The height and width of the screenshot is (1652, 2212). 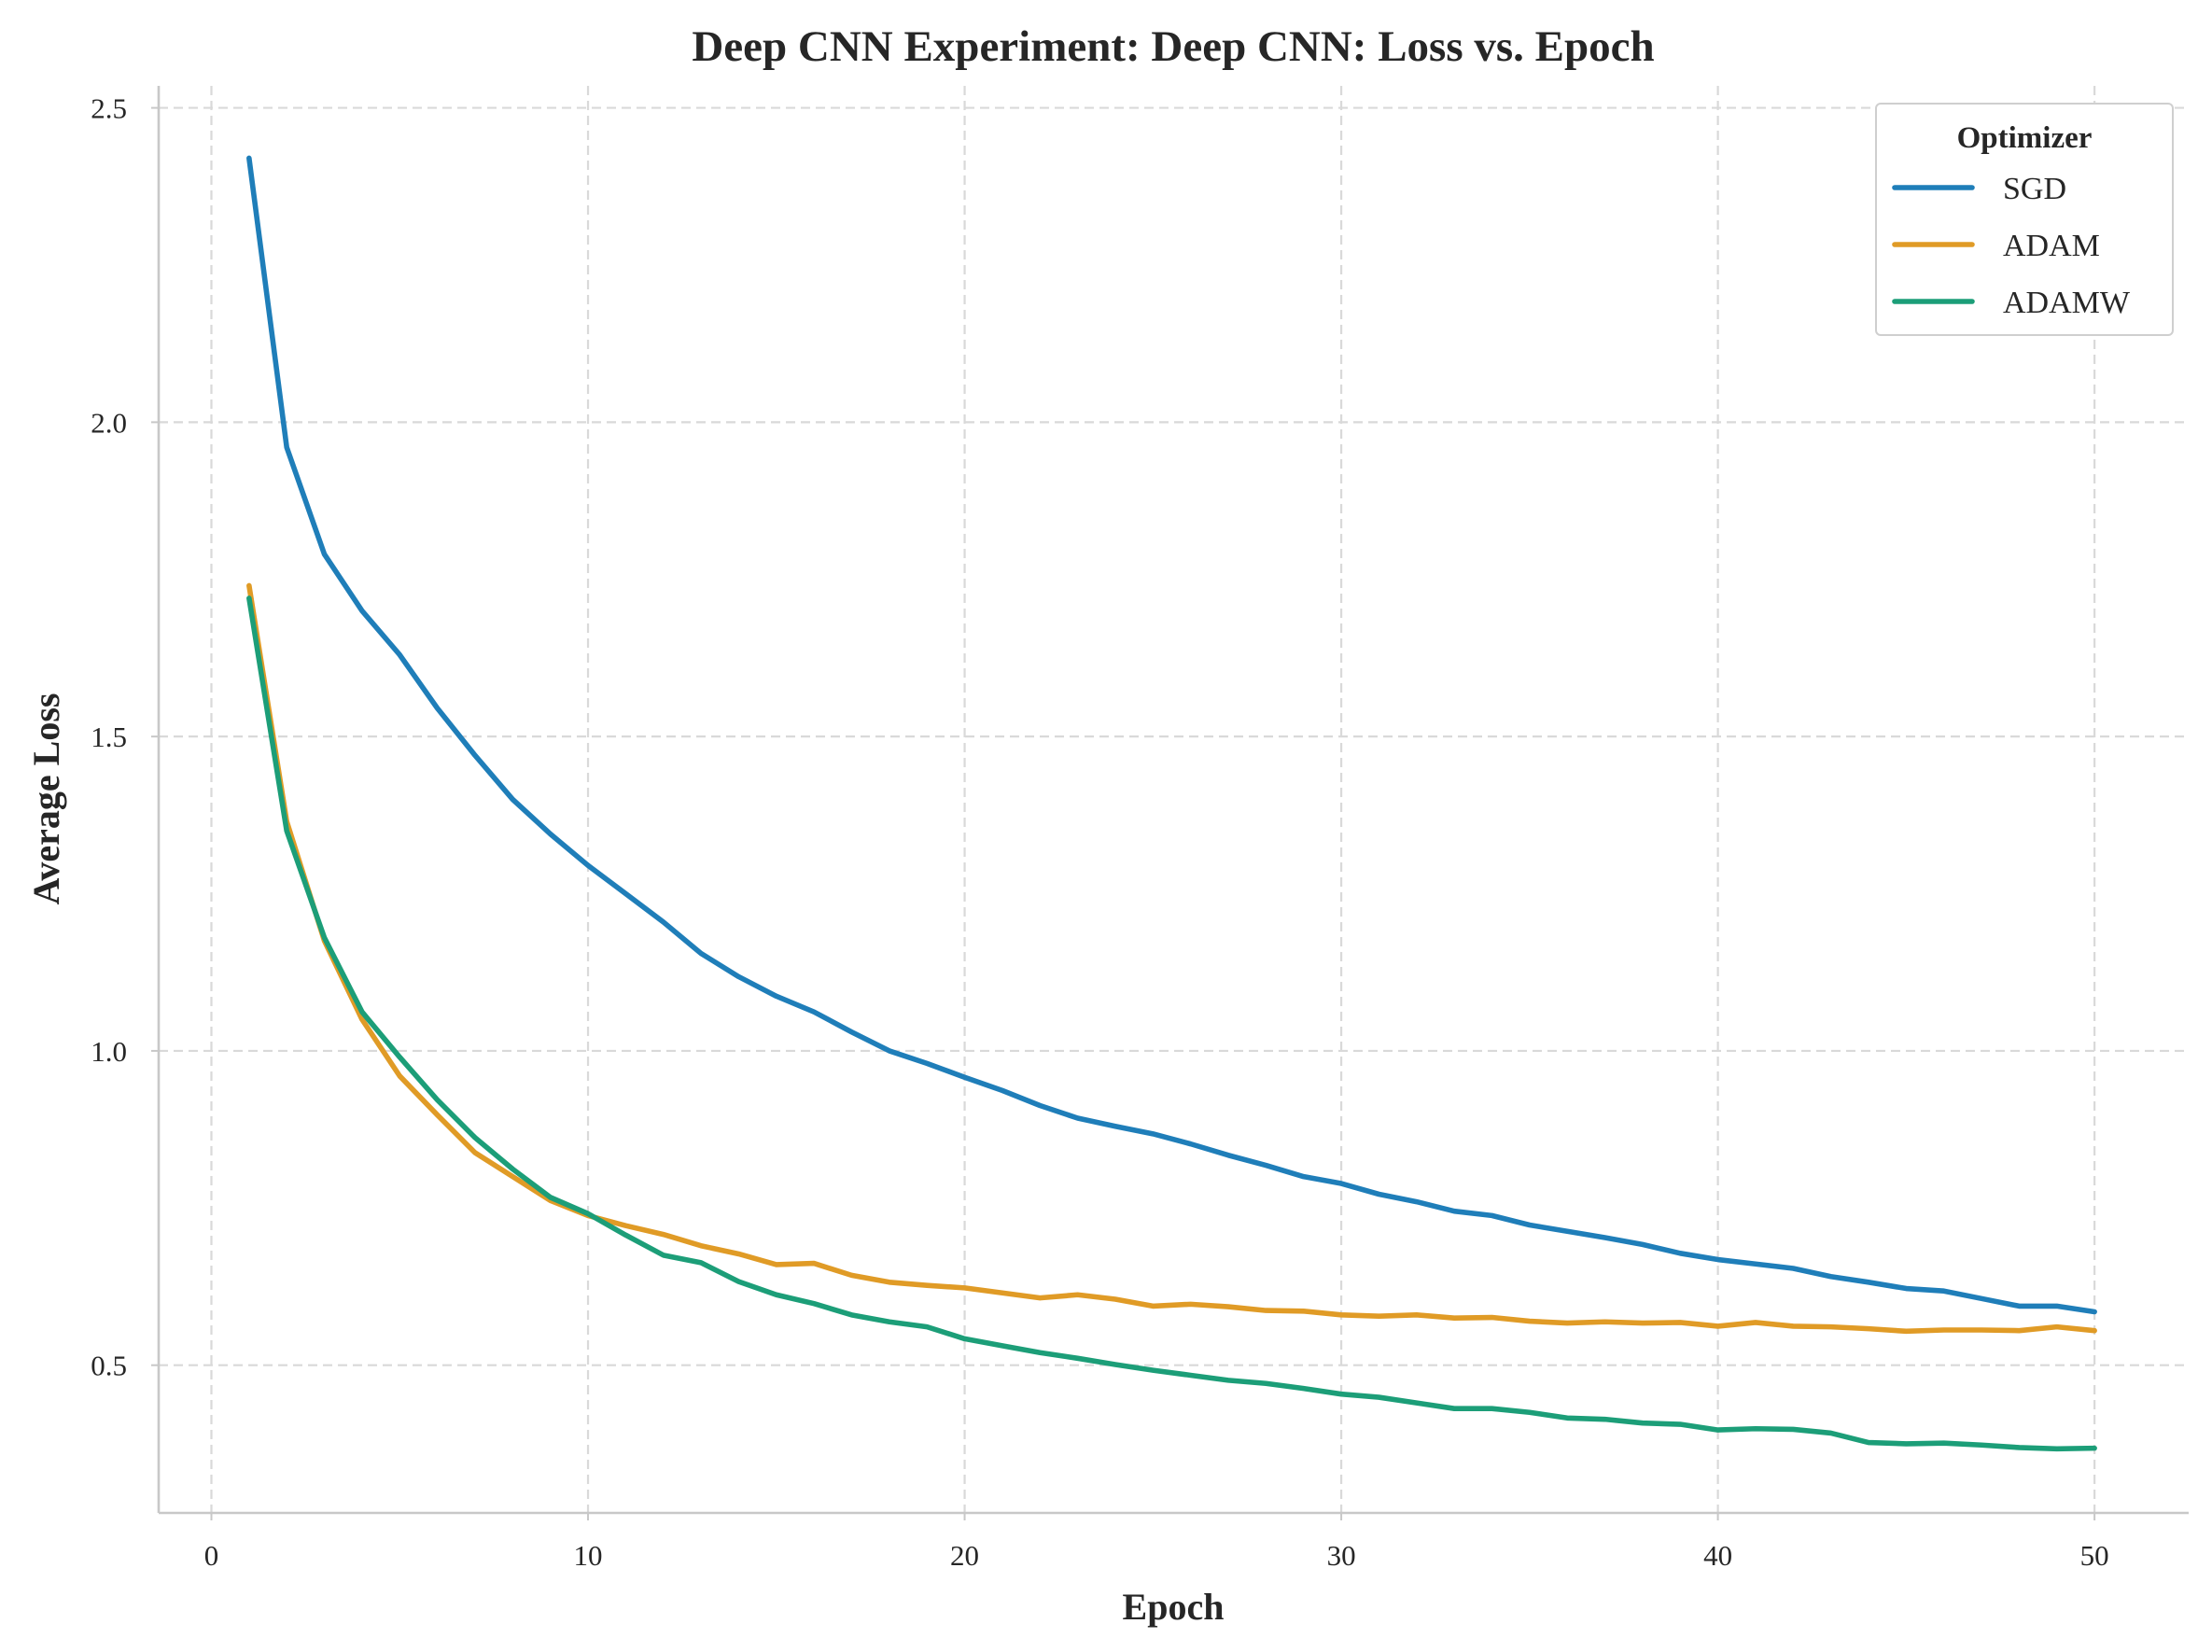 I want to click on legend-box, so click(x=2024, y=219).